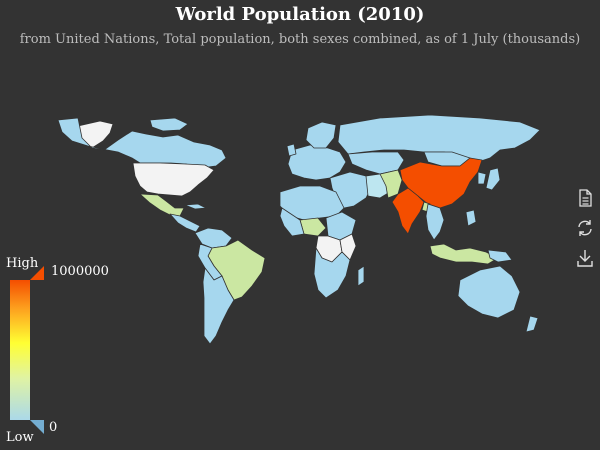 The height and width of the screenshot is (450, 600). What do you see at coordinates (471, 218) in the screenshot?
I see `region-philippines` at bounding box center [471, 218].